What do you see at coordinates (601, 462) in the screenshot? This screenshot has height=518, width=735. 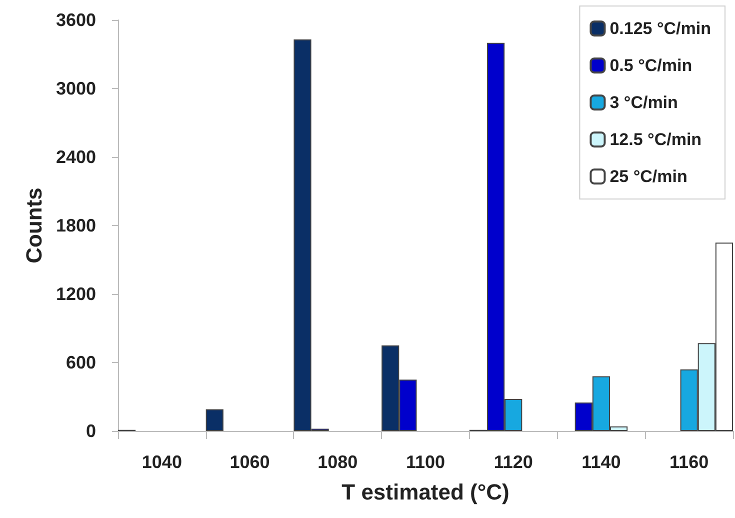 I see `x-tick-label: 1140` at bounding box center [601, 462].